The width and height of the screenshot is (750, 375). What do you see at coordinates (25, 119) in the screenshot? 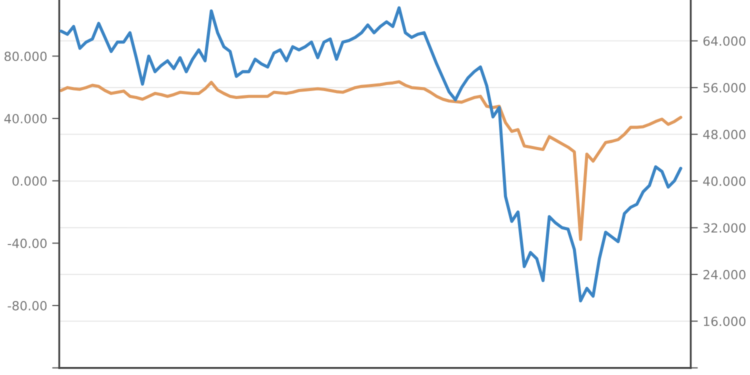
I see `y-tick-label: 40.000` at bounding box center [25, 119].